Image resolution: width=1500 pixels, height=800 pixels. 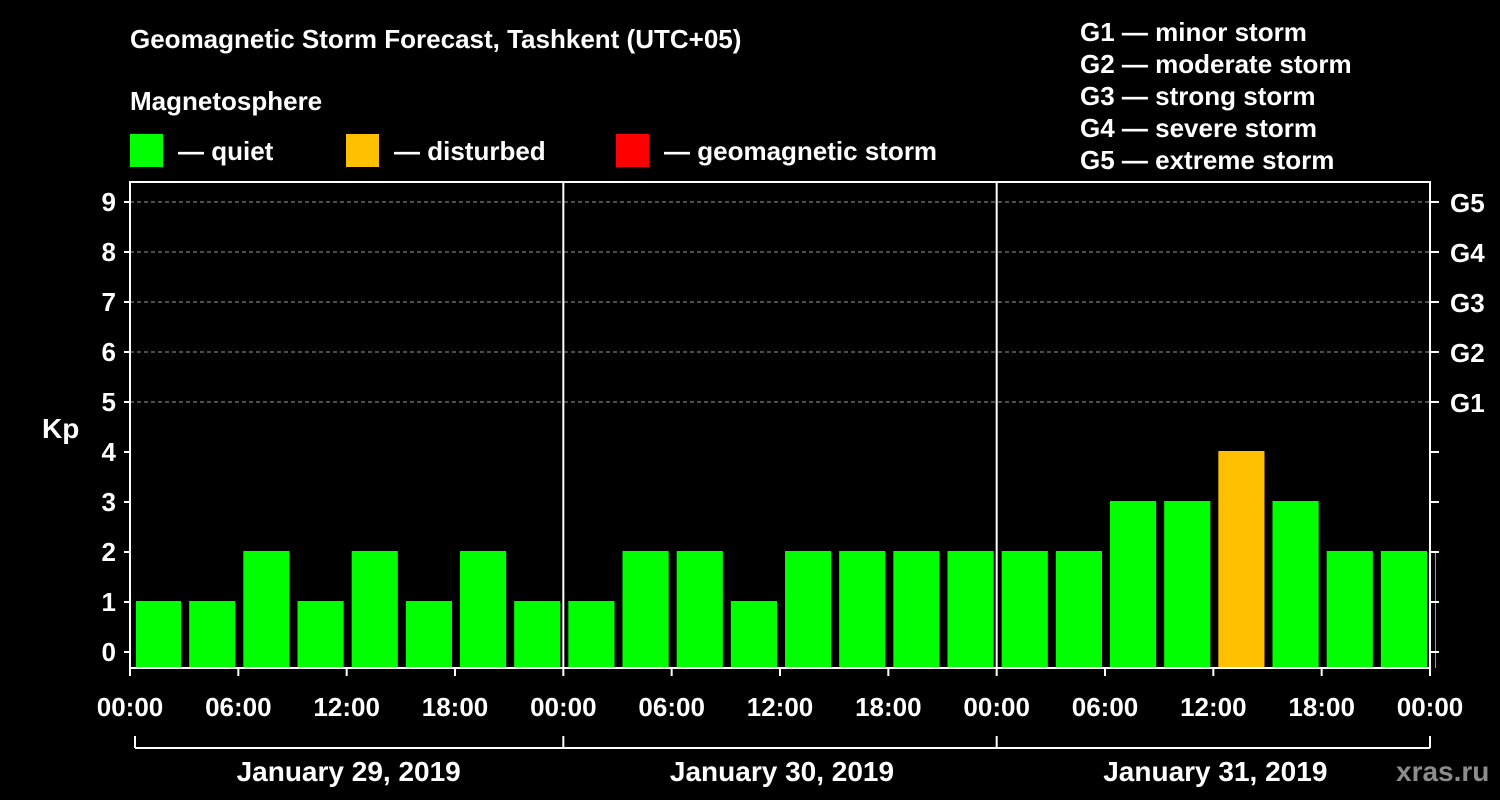 What do you see at coordinates (109, 252) in the screenshot?
I see `y-tick-label: 8` at bounding box center [109, 252].